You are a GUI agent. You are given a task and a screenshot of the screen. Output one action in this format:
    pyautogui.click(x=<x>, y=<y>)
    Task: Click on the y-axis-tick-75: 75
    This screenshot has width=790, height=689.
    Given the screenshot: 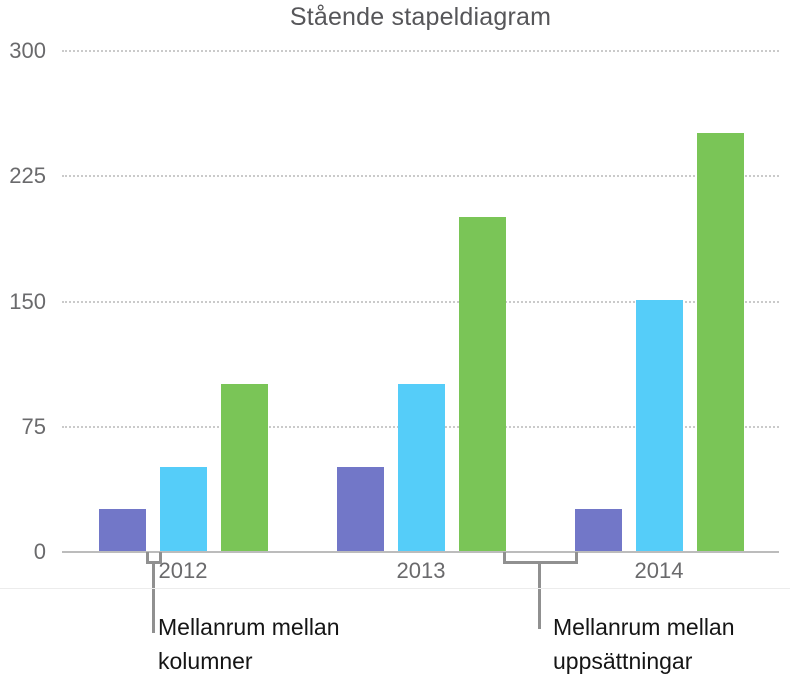 What is the action you would take?
    pyautogui.click(x=33, y=426)
    